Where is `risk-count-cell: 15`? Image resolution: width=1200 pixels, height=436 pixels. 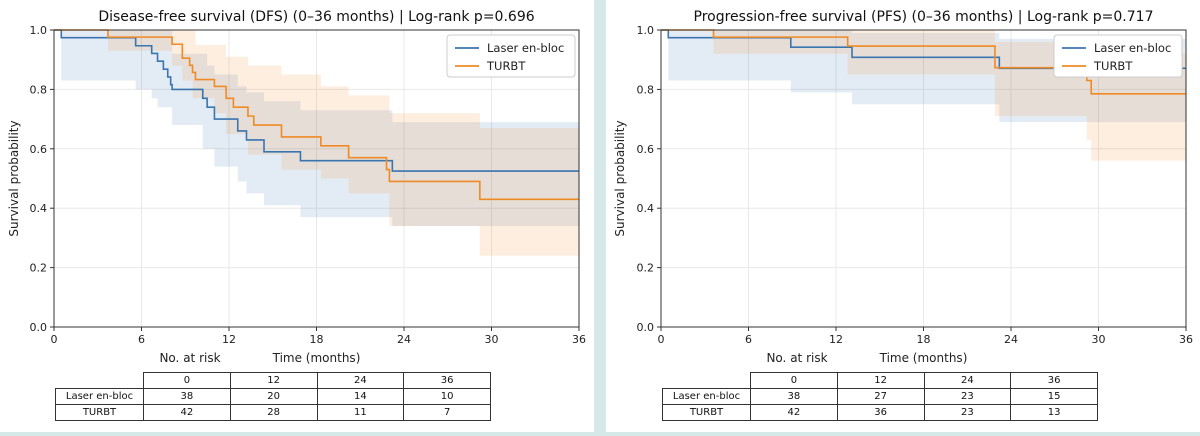 risk-count-cell: 15 is located at coordinates (1054, 396).